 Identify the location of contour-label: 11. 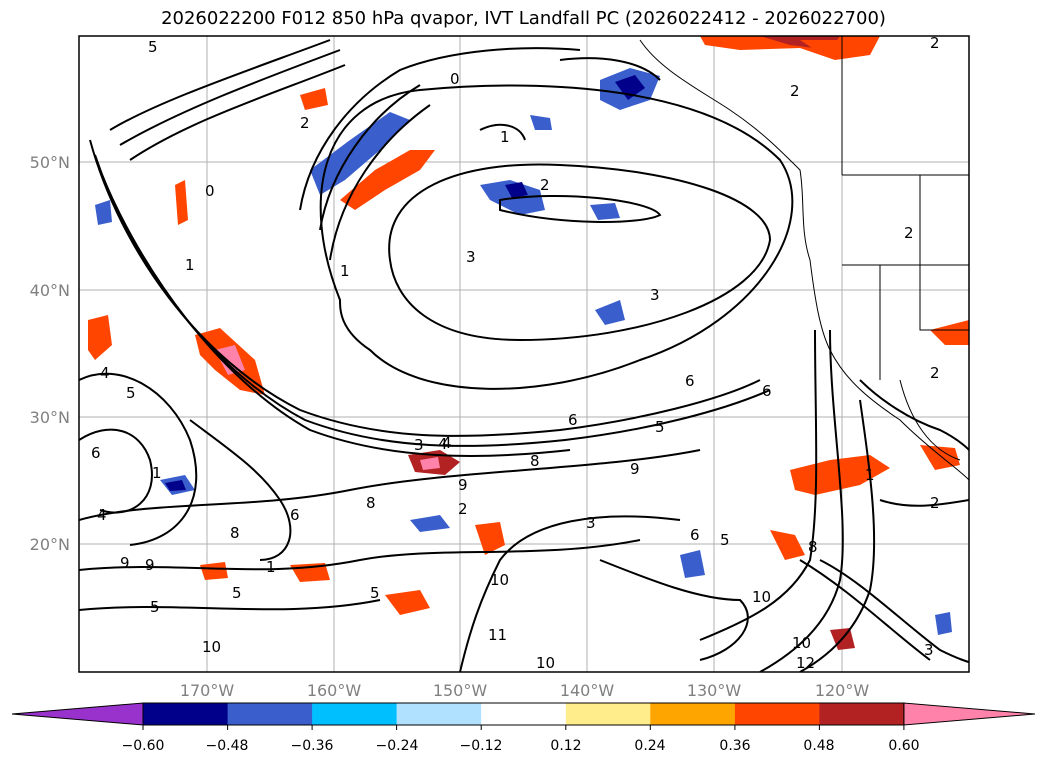
(497, 635).